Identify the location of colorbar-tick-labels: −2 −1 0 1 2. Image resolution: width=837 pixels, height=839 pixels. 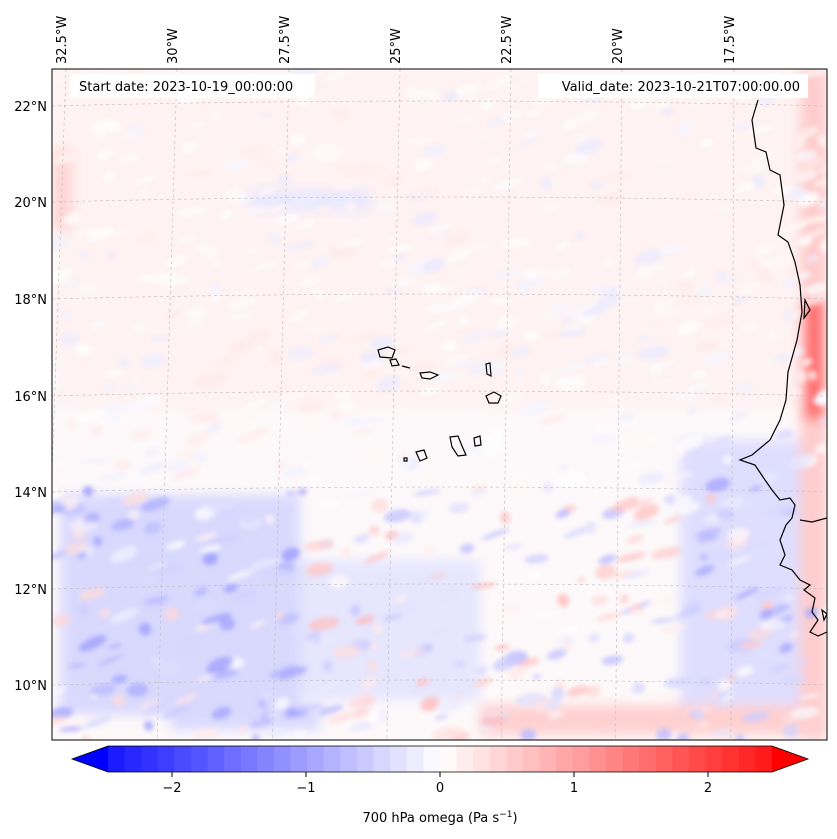
(437, 788).